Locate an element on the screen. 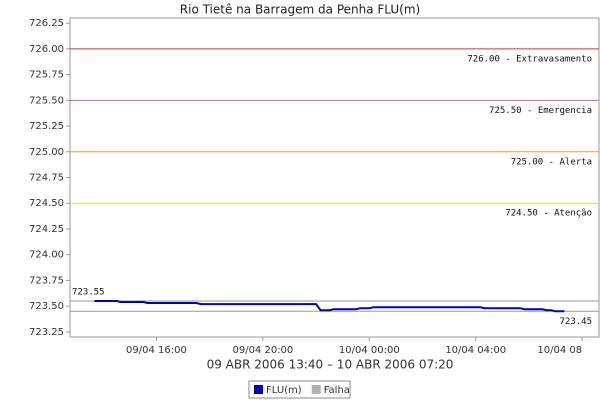 The image size is (600, 400). legend: FLU(m) Falha is located at coordinates (299, 389).